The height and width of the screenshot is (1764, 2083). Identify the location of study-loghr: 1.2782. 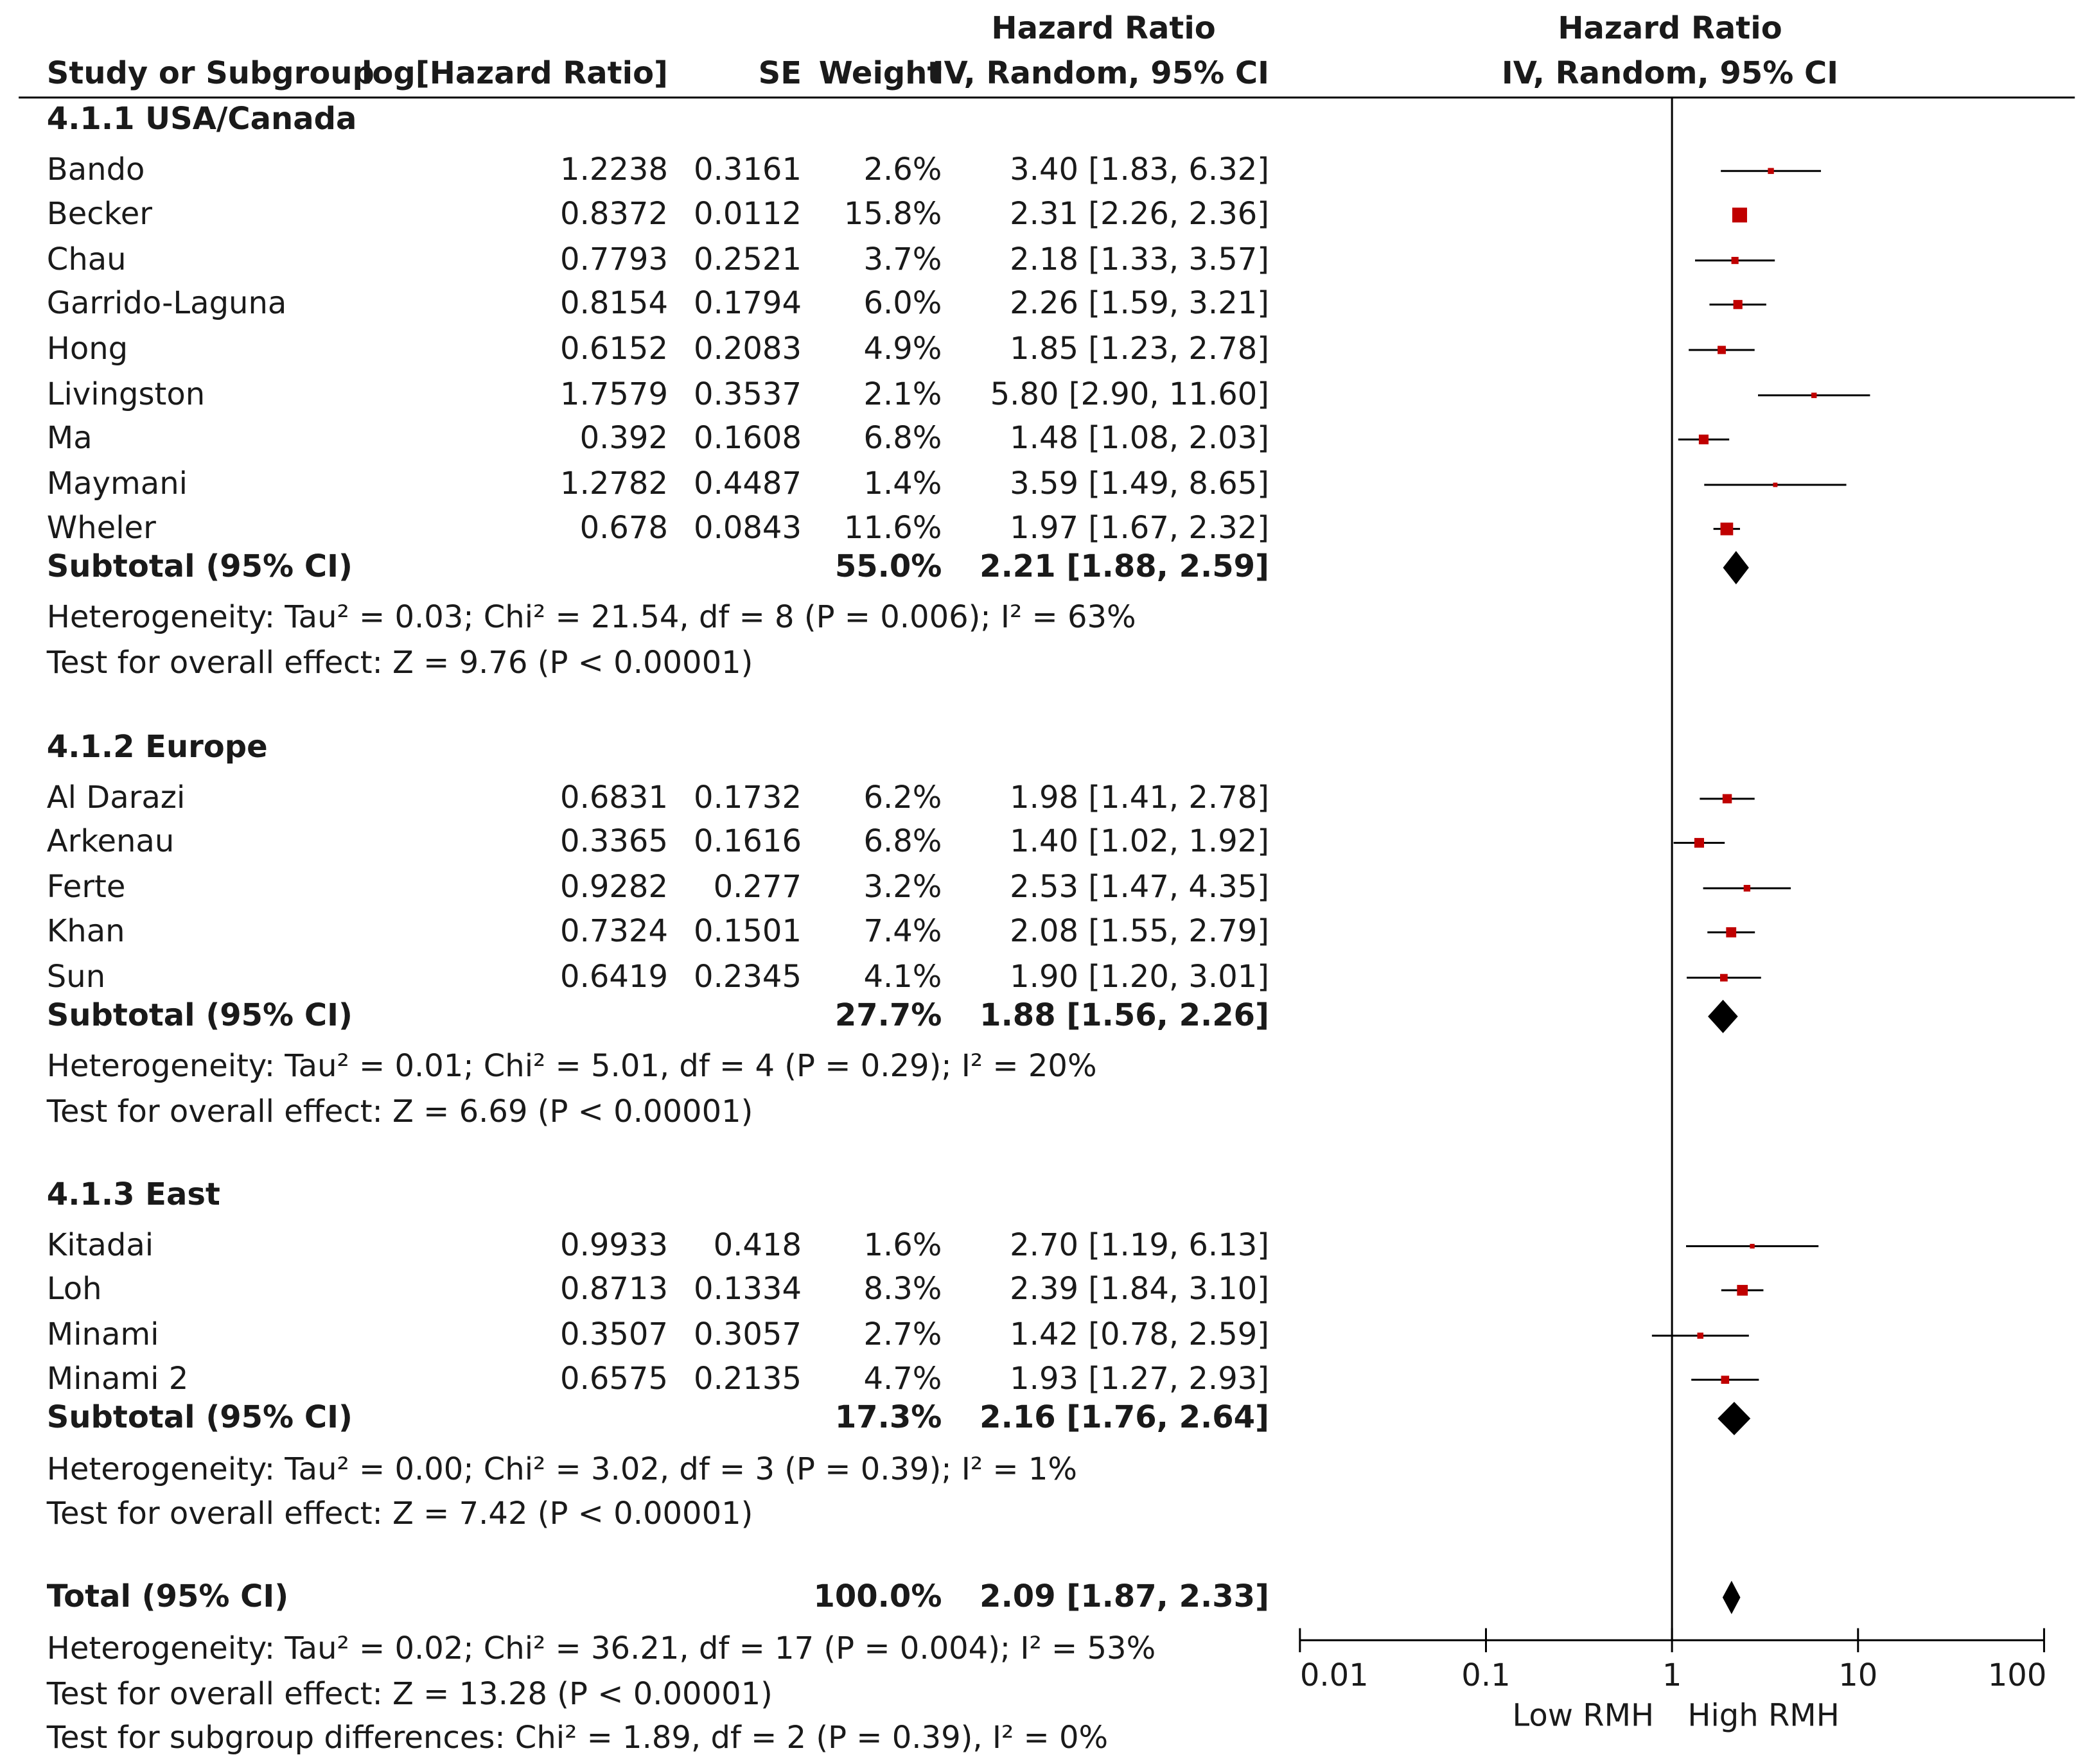
(614, 484).